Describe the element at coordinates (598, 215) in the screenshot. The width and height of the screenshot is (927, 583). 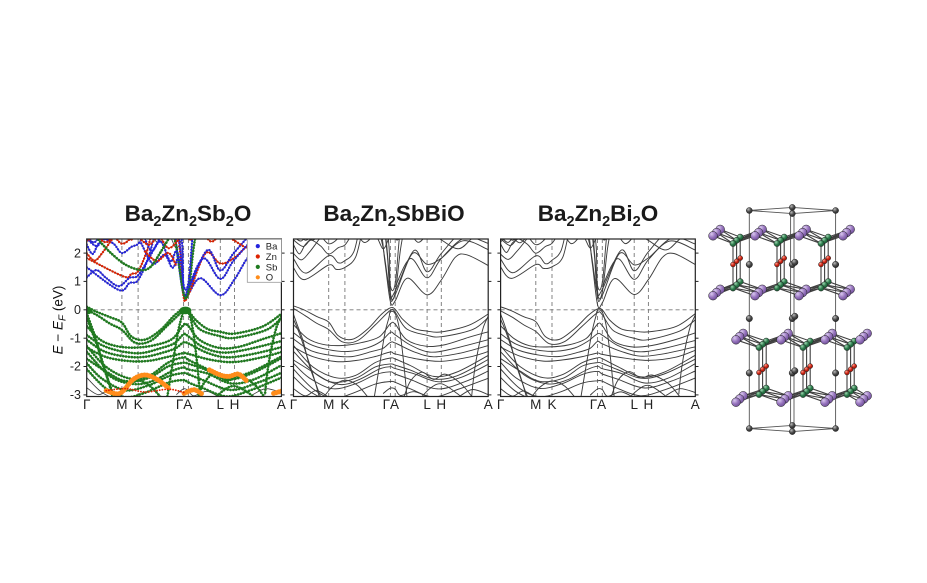
I see `svg-text: Ba2​Zn2​Bi2​O` at that location.